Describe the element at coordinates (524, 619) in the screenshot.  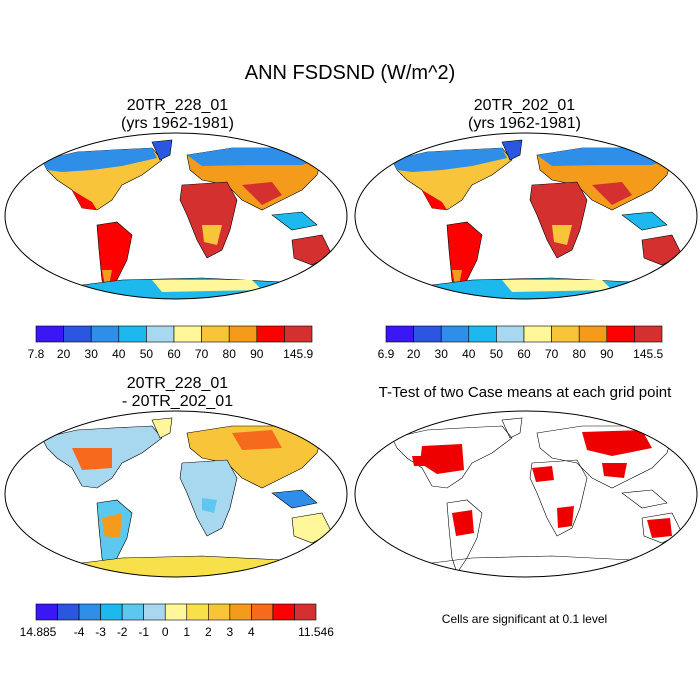
I see `significance-note: Cells are significant at 0.1 level` at that location.